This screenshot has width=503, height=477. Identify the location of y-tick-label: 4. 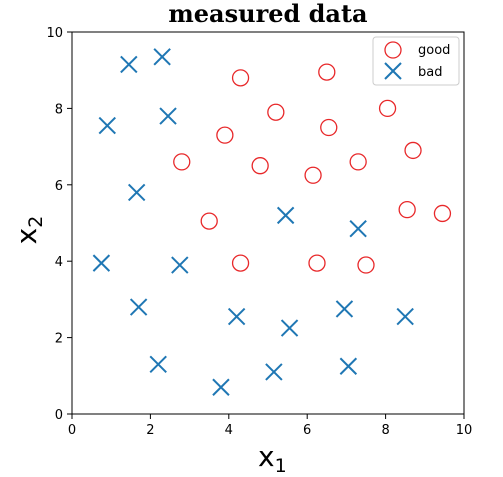
(59, 262).